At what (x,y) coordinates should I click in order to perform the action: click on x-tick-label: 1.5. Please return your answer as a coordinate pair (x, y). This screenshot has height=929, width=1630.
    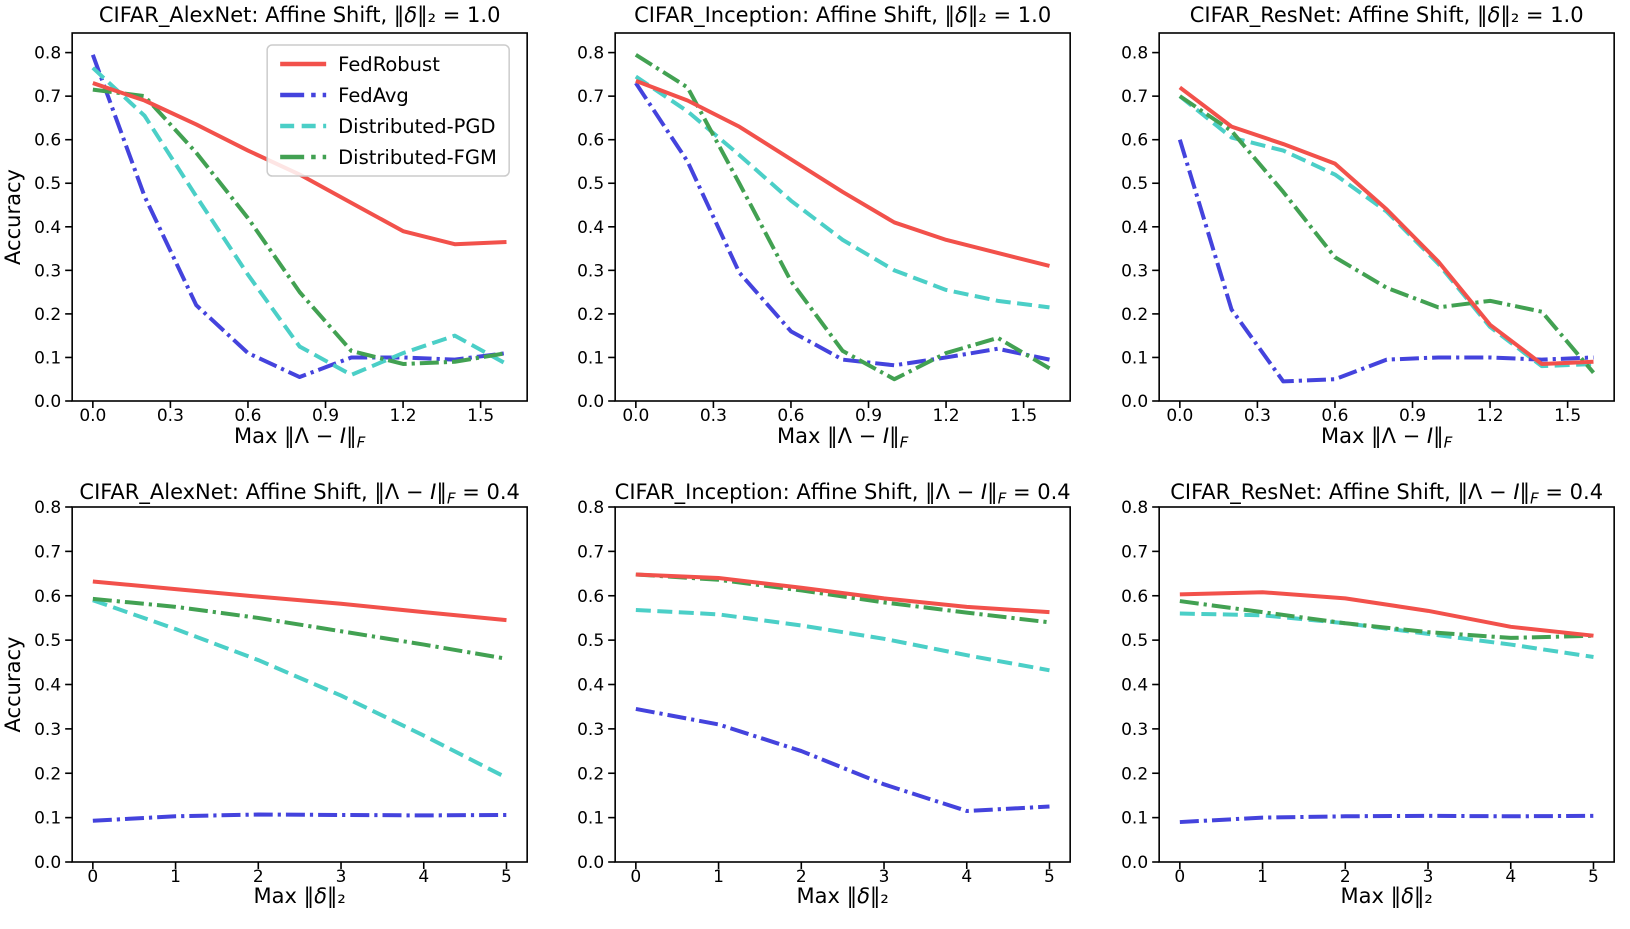
    Looking at the image, I should click on (1023, 416).